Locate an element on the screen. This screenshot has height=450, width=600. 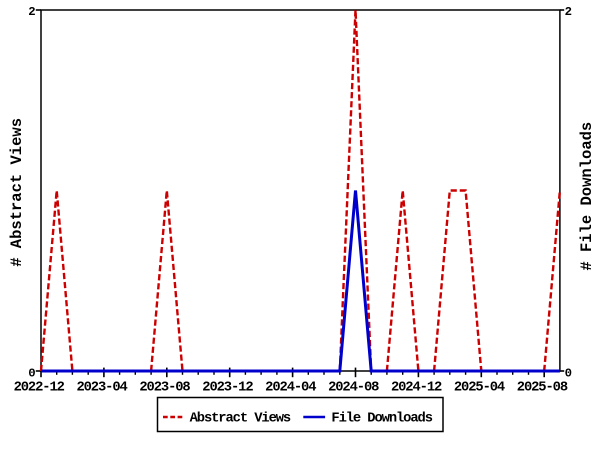
svg-text: 2022-12 is located at coordinates (39, 387).